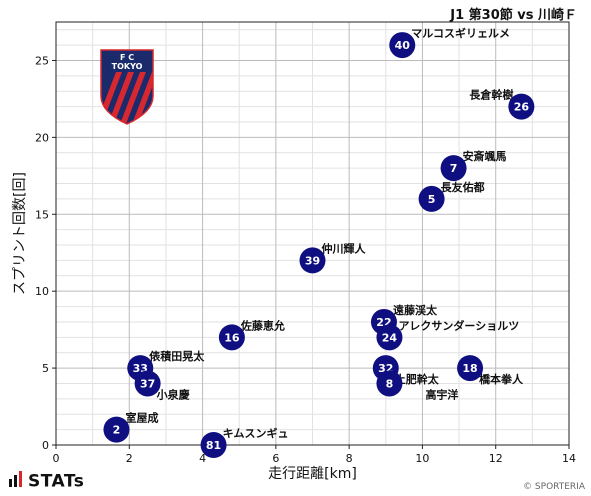 The height and width of the screenshot is (496, 591). What do you see at coordinates (141, 418) in the screenshot?
I see `player-name-label: 室屋成` at bounding box center [141, 418].